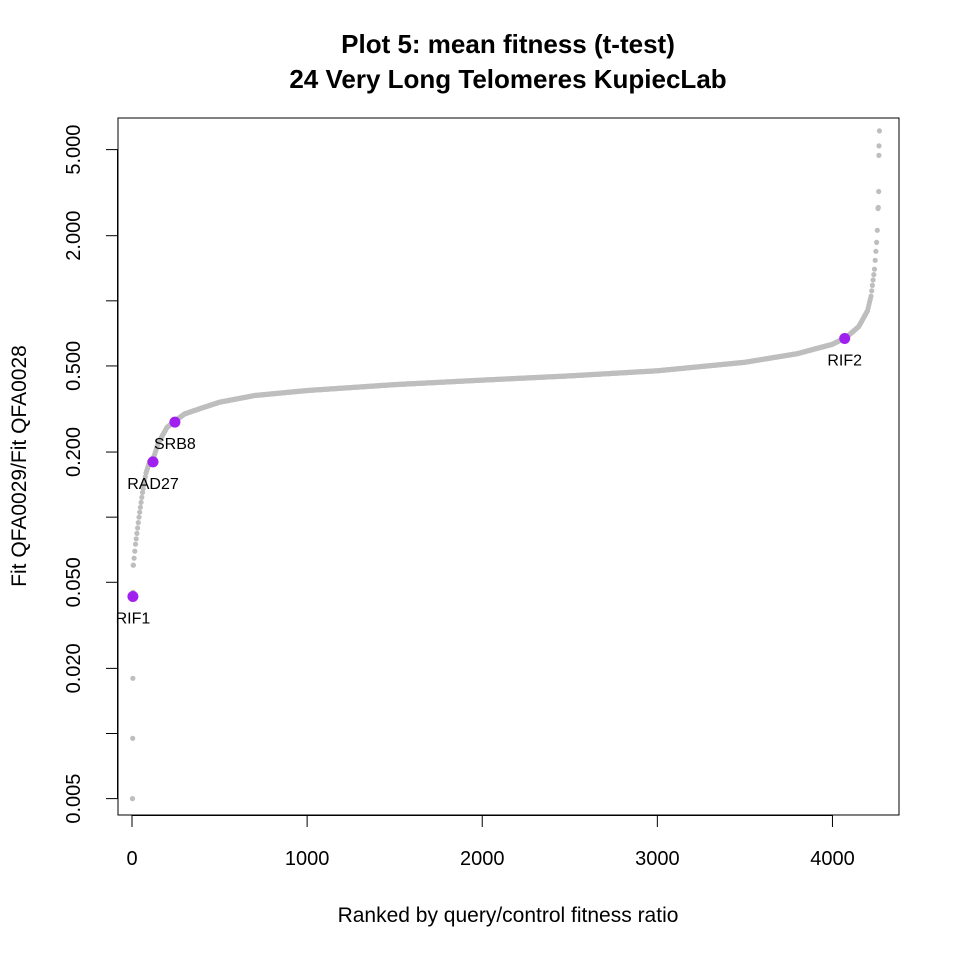 Image resolution: width=960 pixels, height=960 pixels. I want to click on x-tick-label: 3000, so click(657, 859).